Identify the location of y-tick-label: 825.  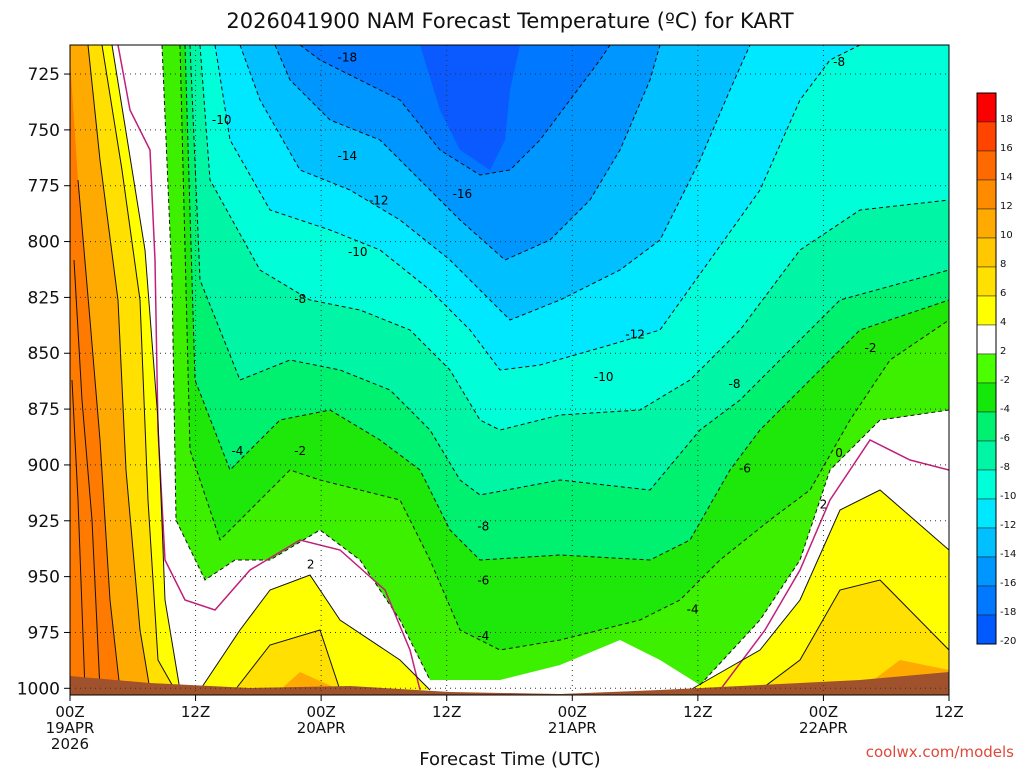
(44, 298).